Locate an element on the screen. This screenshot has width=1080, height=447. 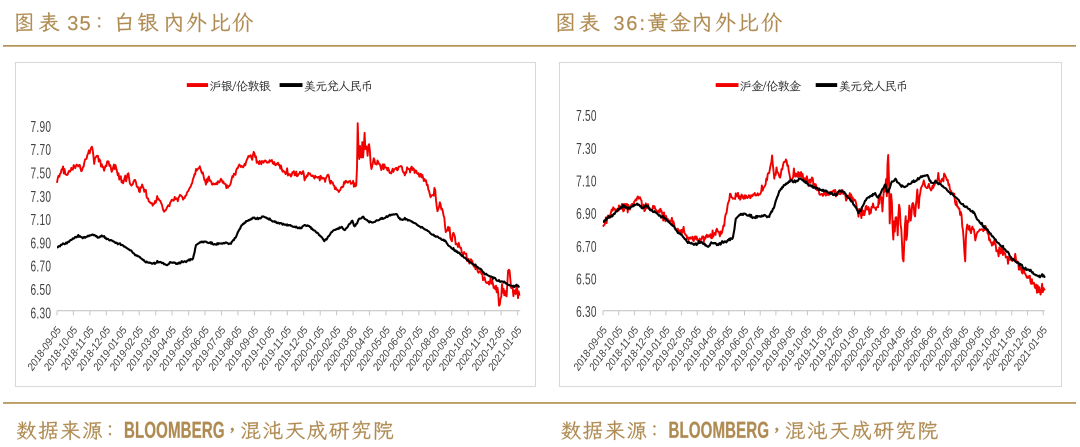
svg-text: 7.90 is located at coordinates (41, 127).